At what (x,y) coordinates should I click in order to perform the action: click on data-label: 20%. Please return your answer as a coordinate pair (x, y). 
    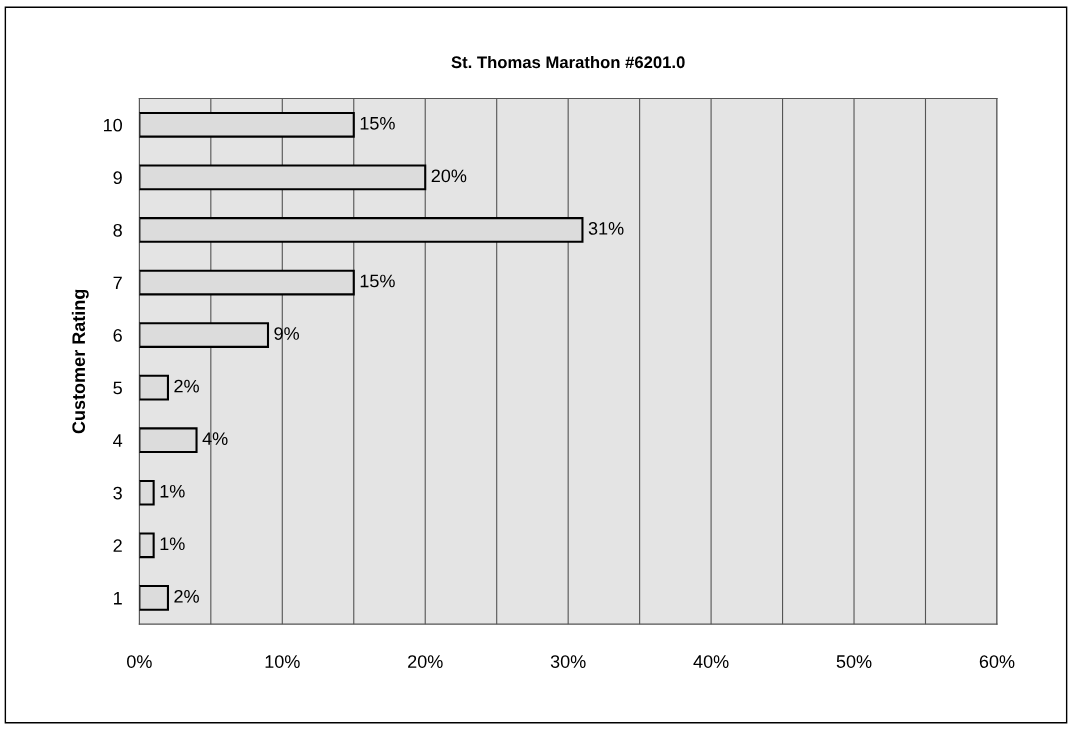
    Looking at the image, I should click on (449, 176).